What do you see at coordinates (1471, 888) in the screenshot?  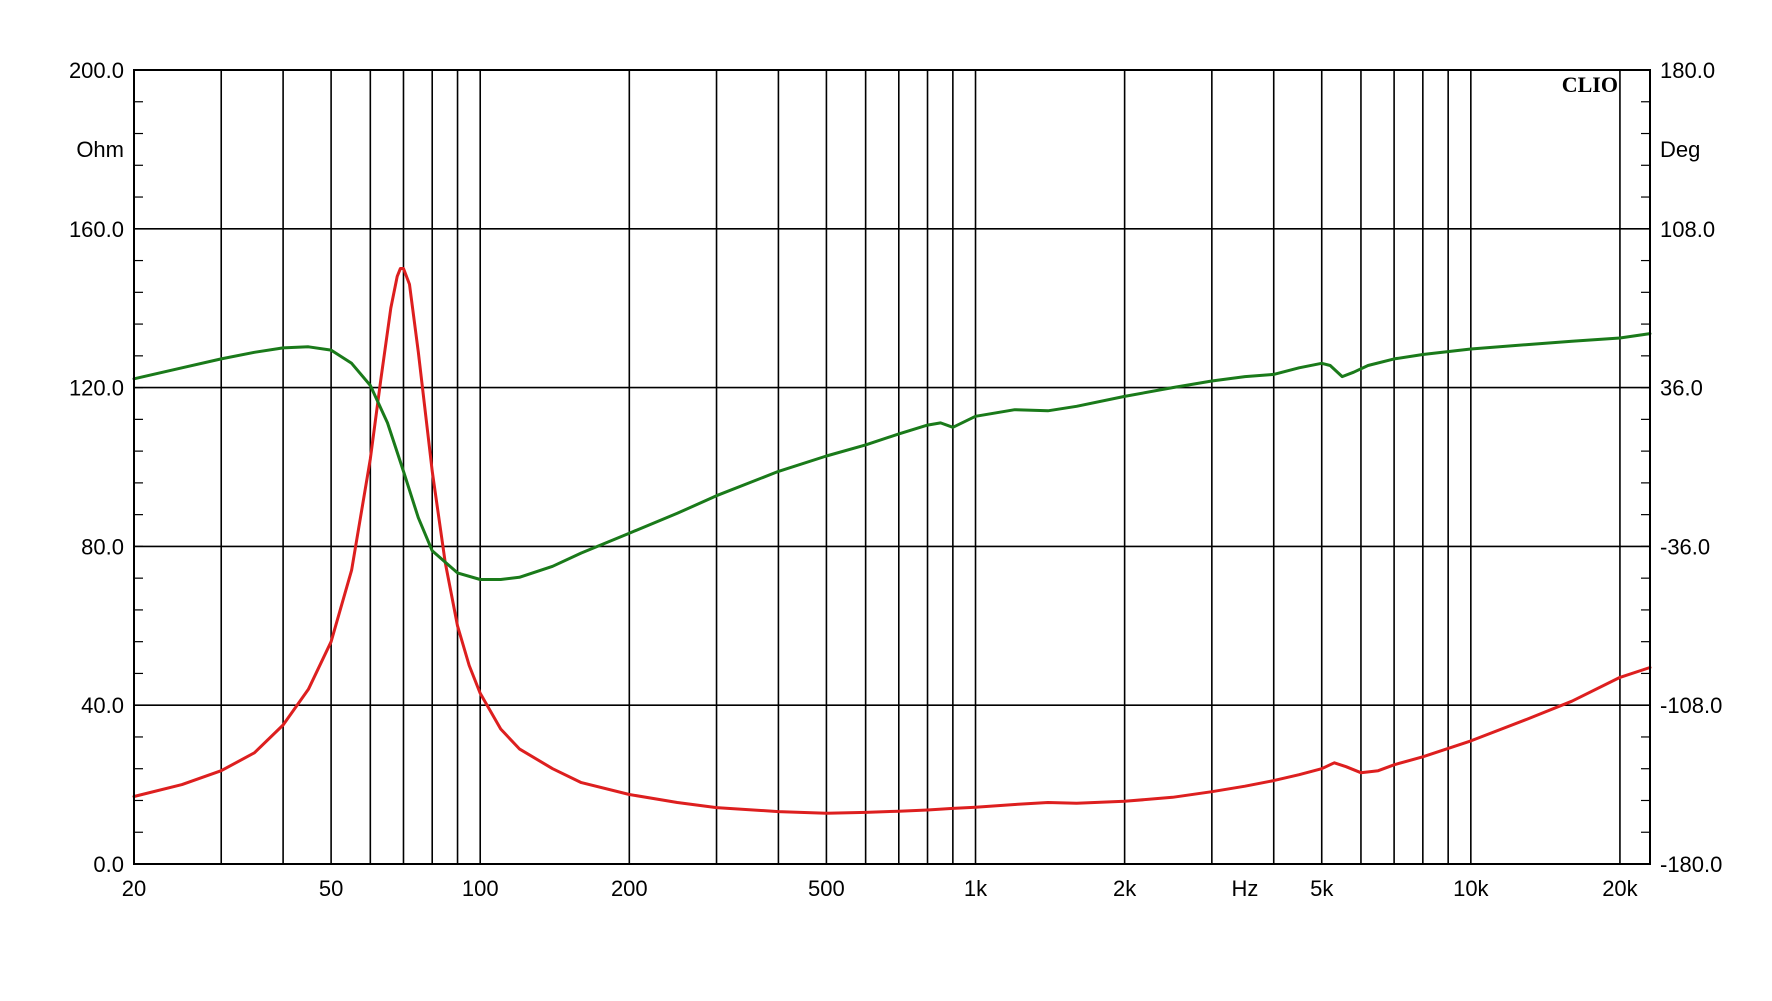 I see `x-tick-label: 10k` at bounding box center [1471, 888].